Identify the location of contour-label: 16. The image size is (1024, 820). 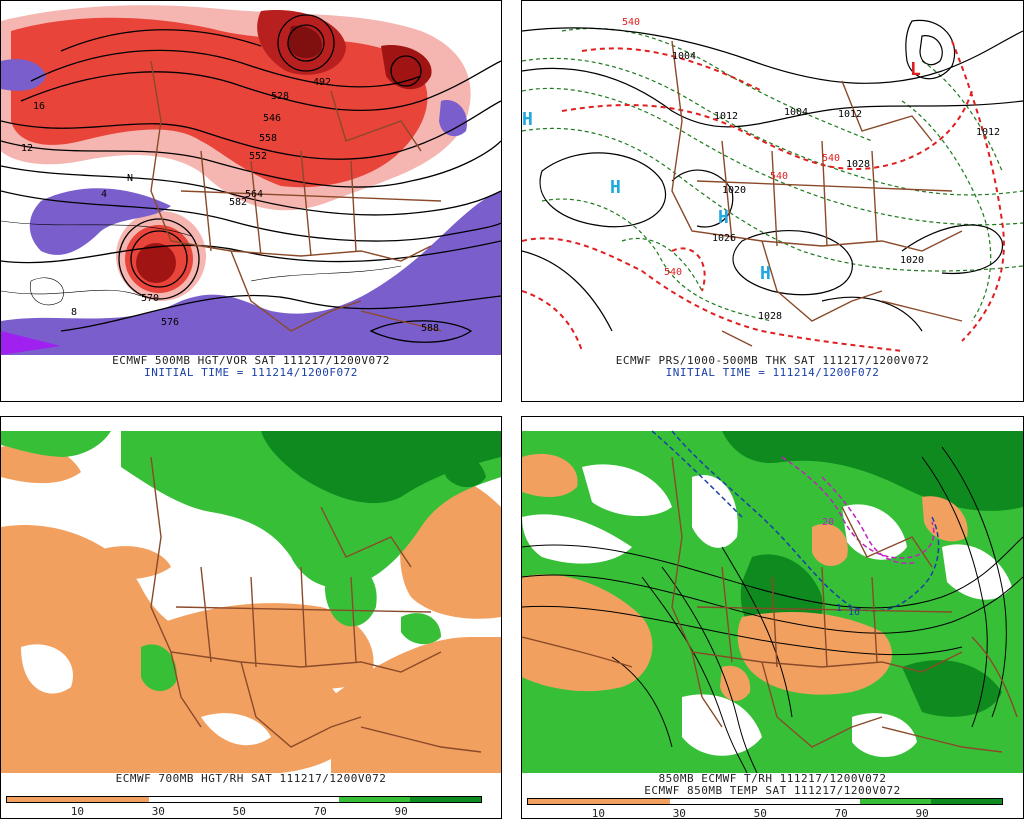
(39, 106).